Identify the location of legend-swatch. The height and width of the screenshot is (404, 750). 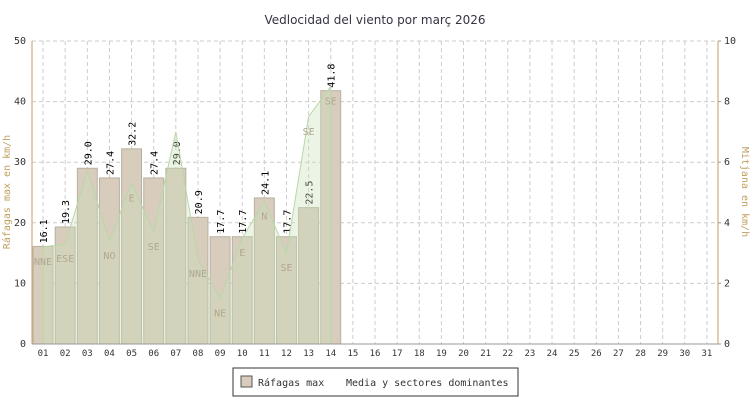
(246, 381).